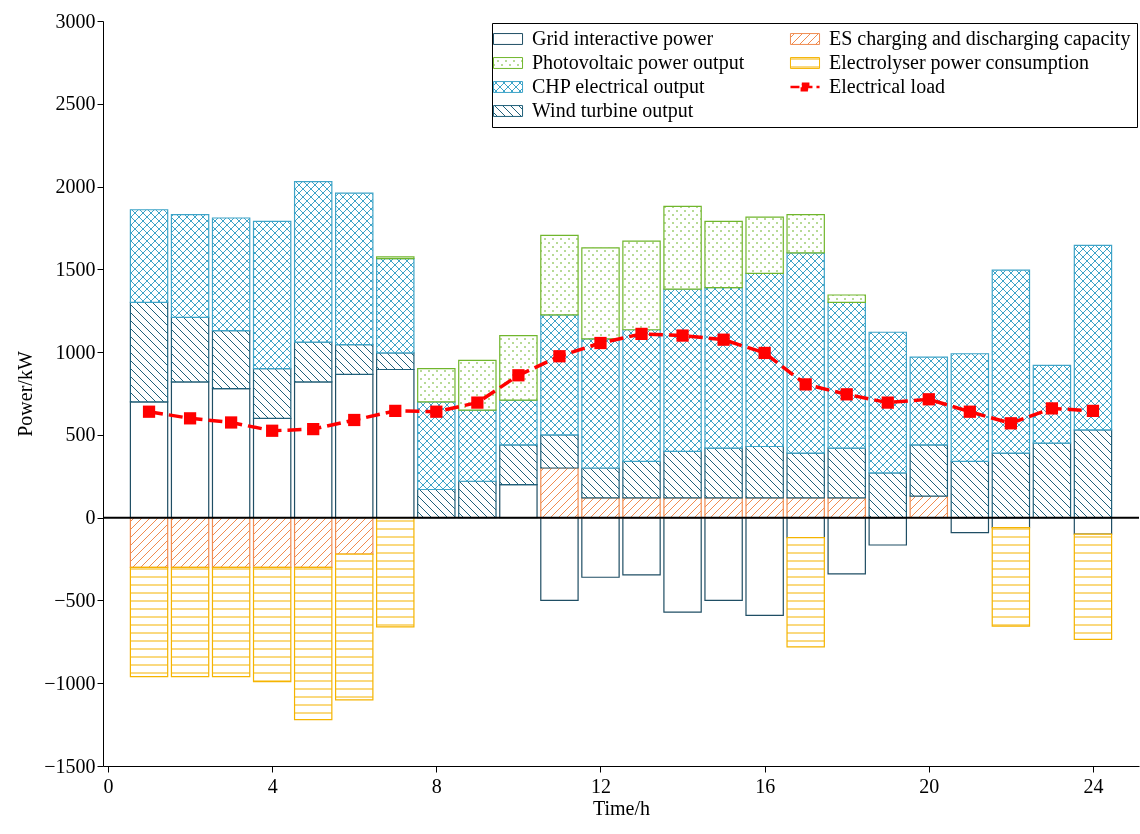 The image size is (1140, 834). Describe the element at coordinates (613, 110) in the screenshot. I see `legend-label: Wind turbine output` at that location.